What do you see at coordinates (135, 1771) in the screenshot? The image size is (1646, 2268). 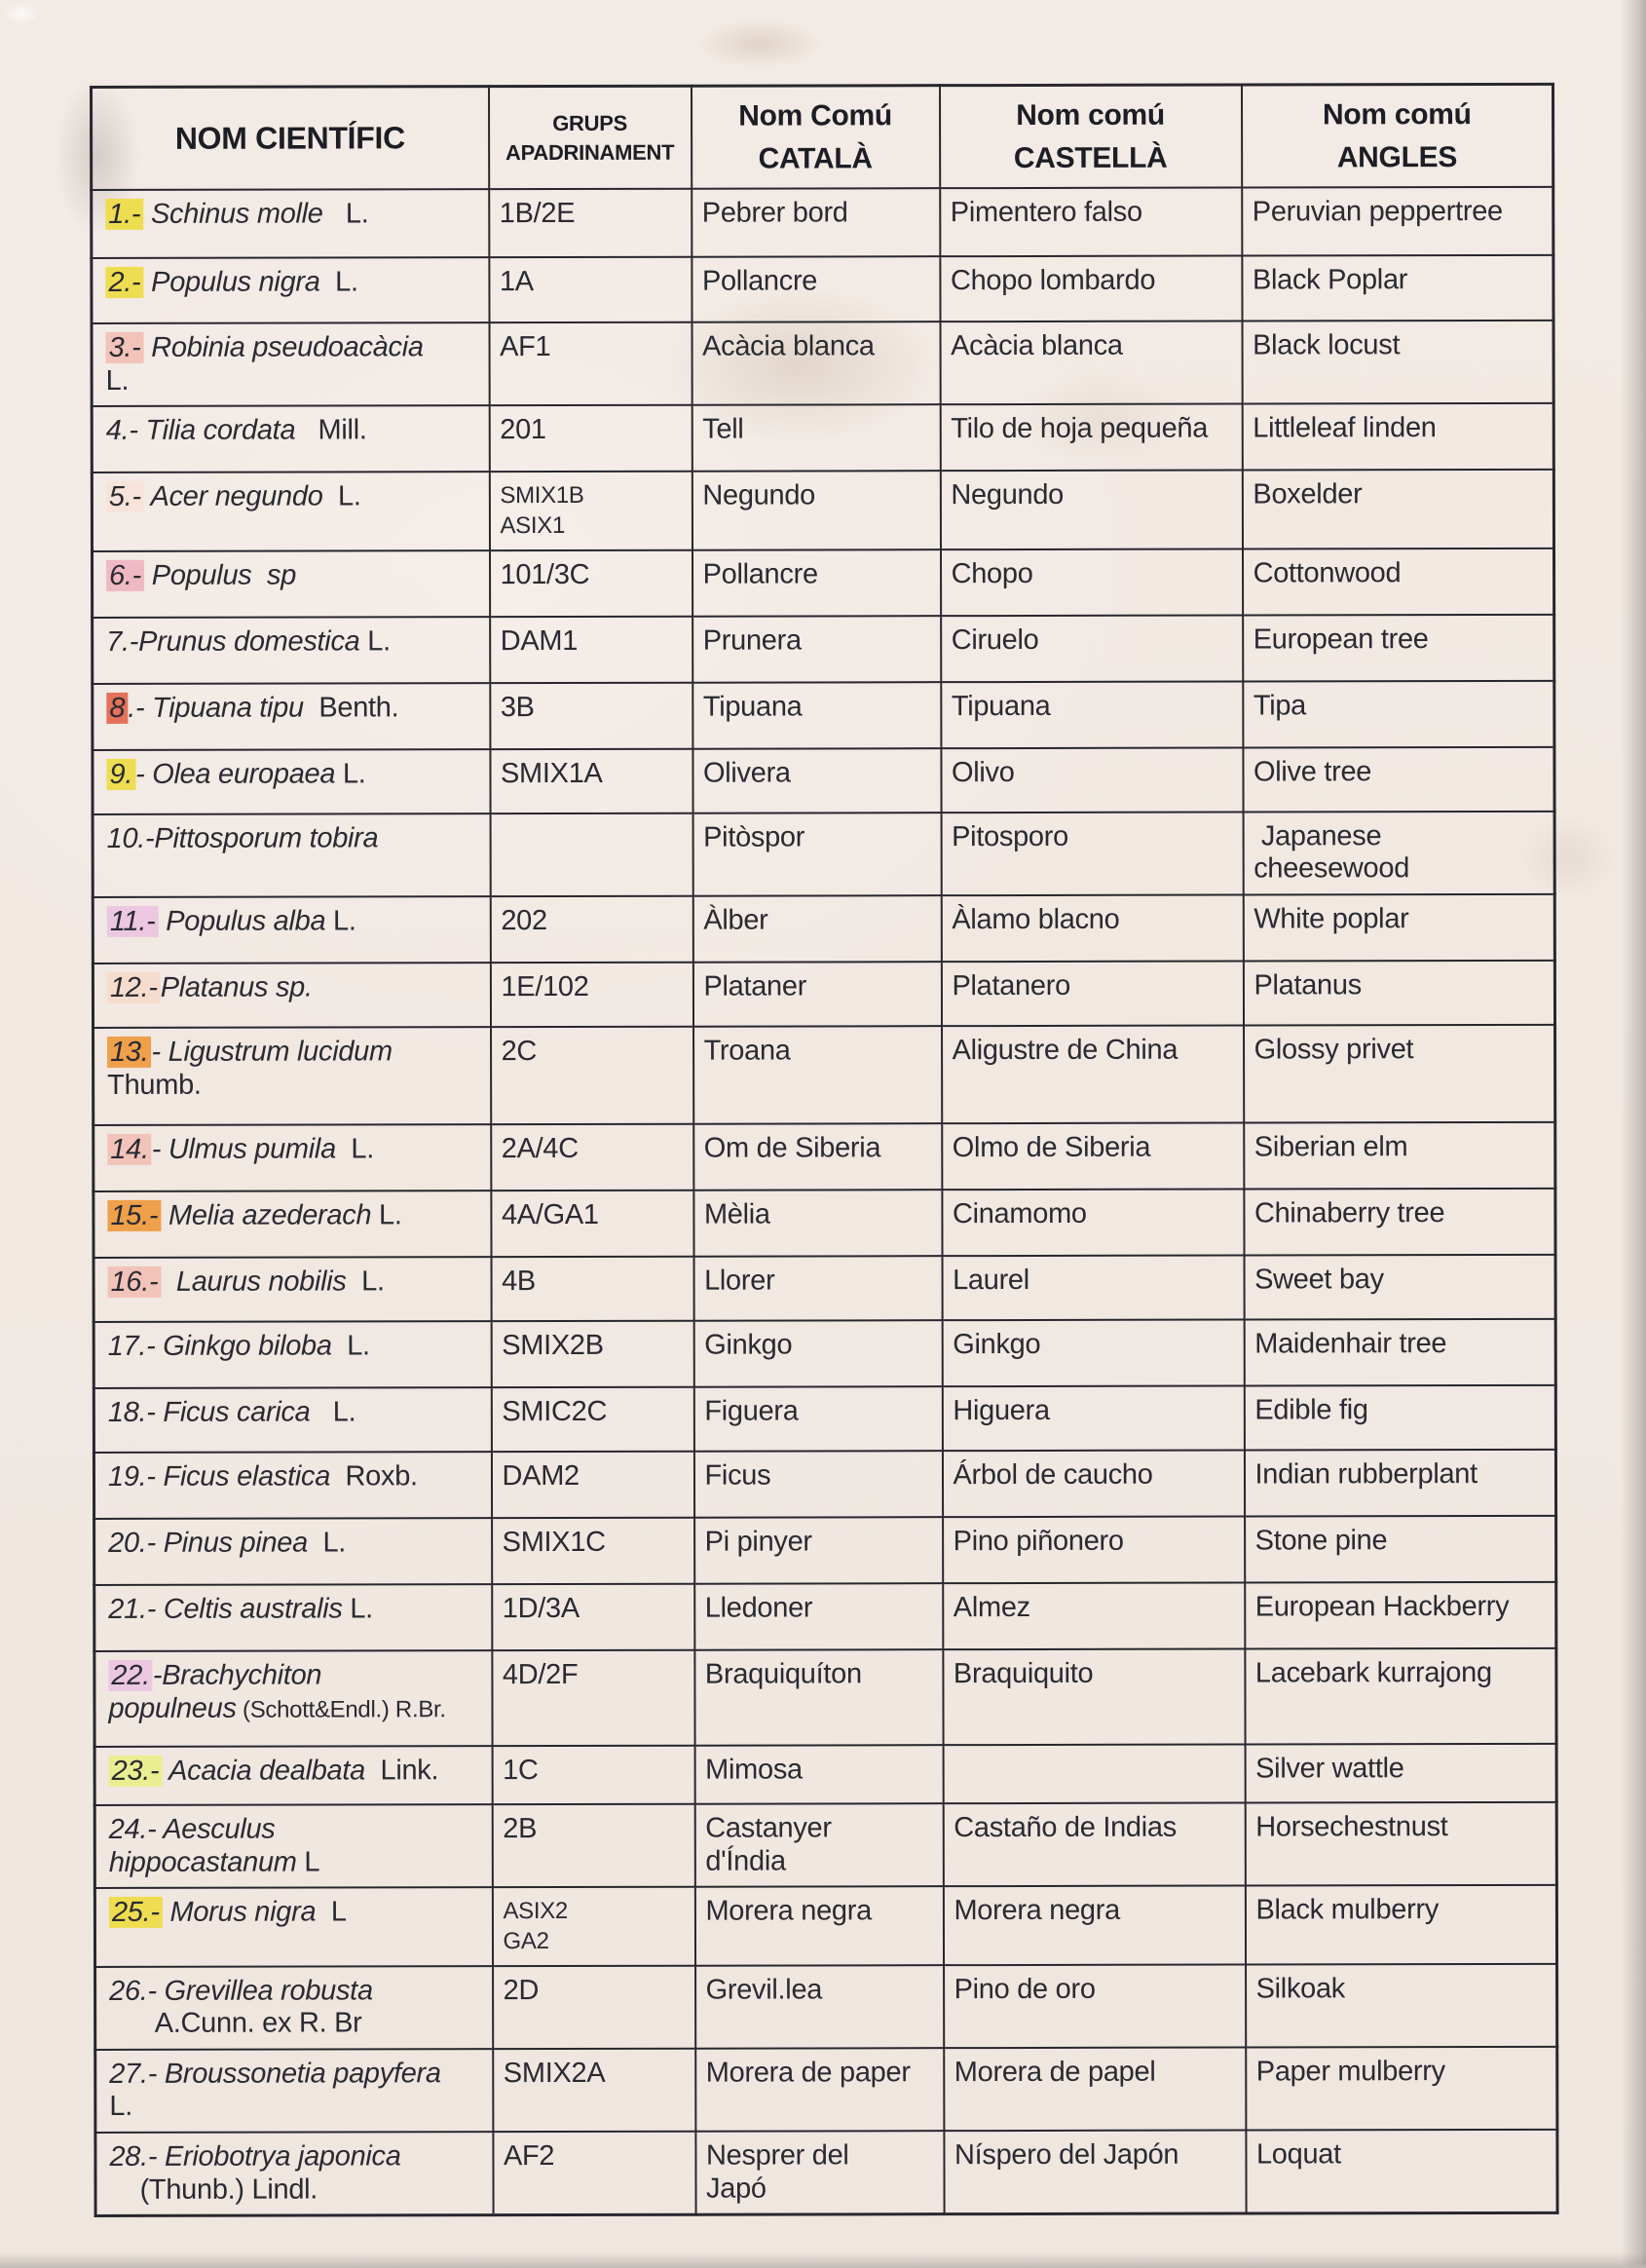 I see `row-number-highlight: 23.-` at bounding box center [135, 1771].